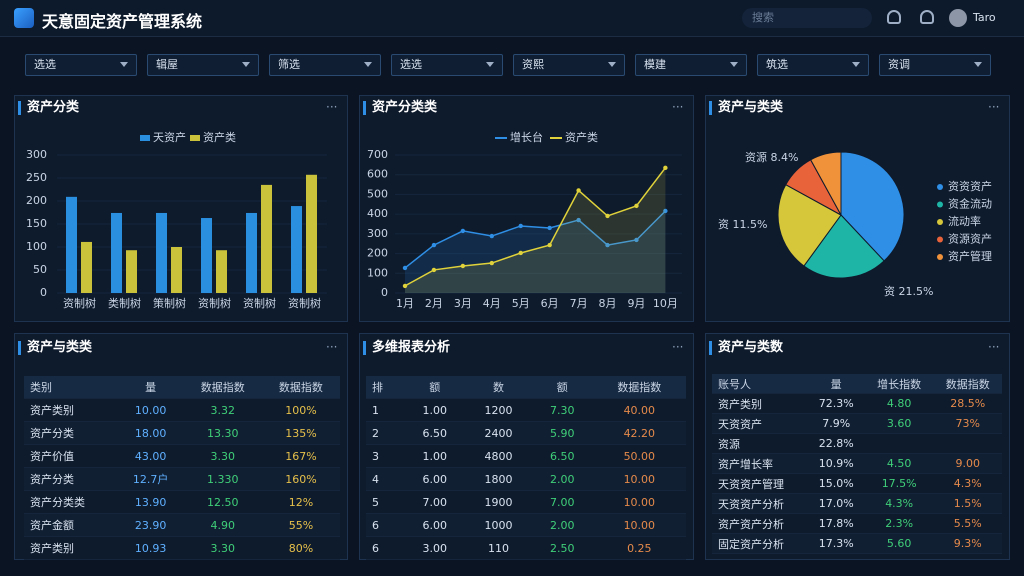 This screenshot has height=576, width=1024. Describe the element at coordinates (71, 502) in the screenshot. I see `cell: 资产分类类` at that location.